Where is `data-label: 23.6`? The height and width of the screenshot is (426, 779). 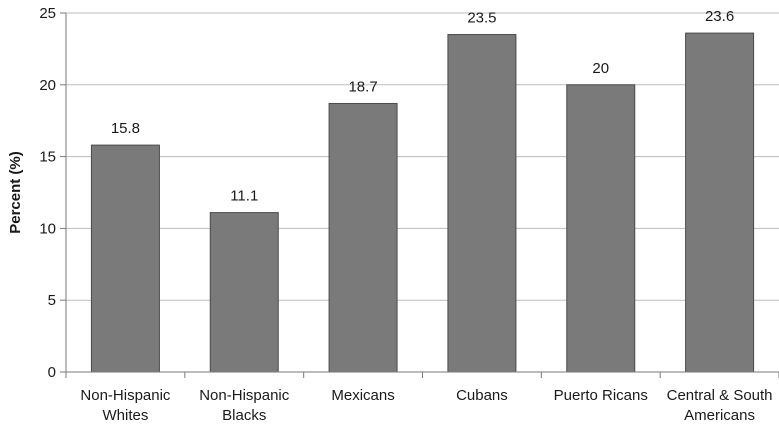 data-label: 23.6 is located at coordinates (719, 16).